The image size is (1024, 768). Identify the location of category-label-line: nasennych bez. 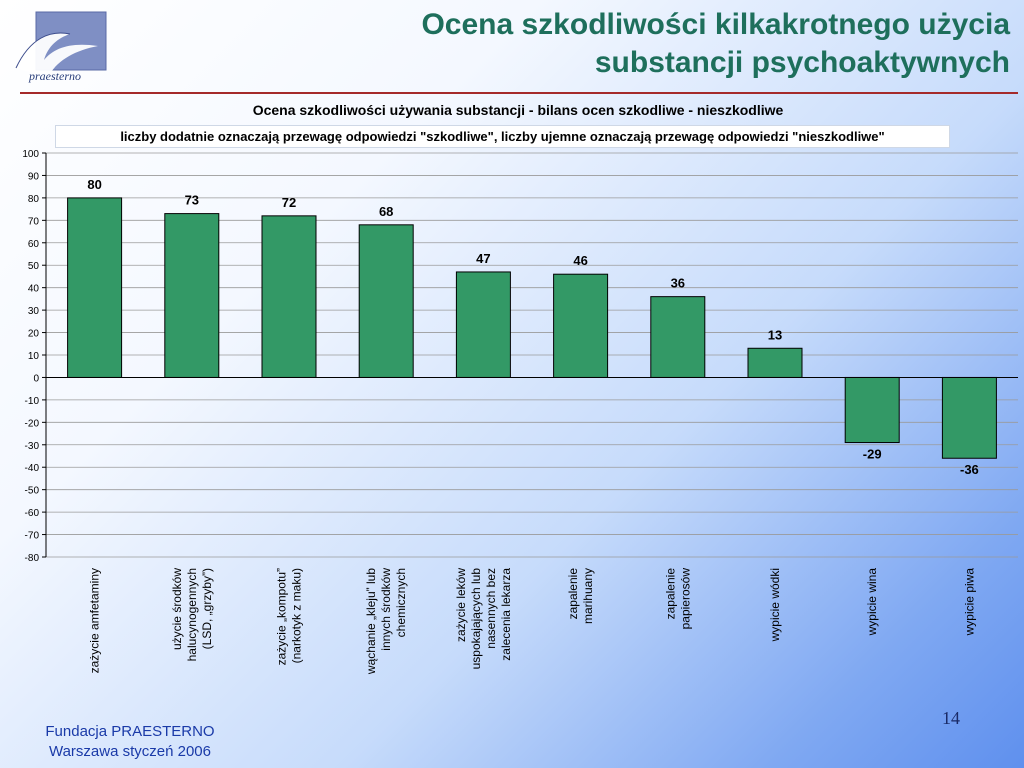
(491, 608).